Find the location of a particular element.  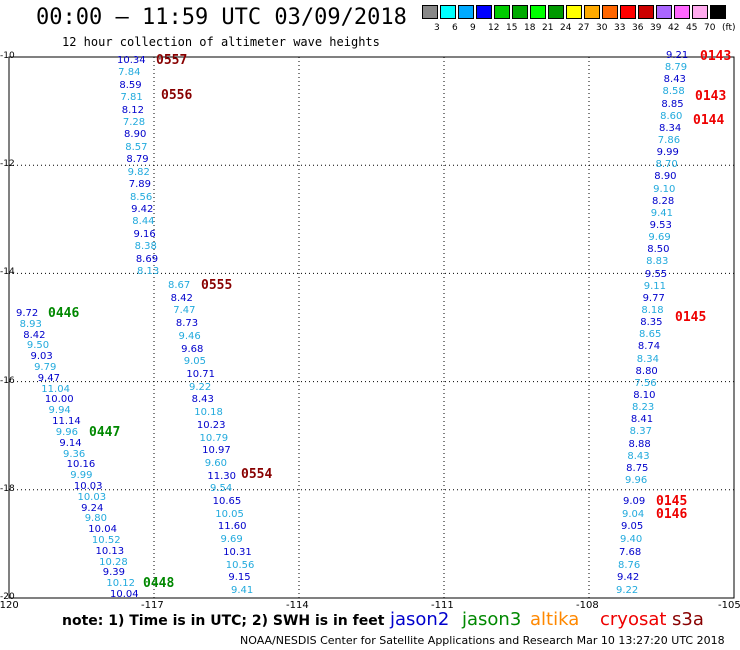

page-title: 00:00 – 11:59 UTC 03/09/2018 is located at coordinates (221, 17).